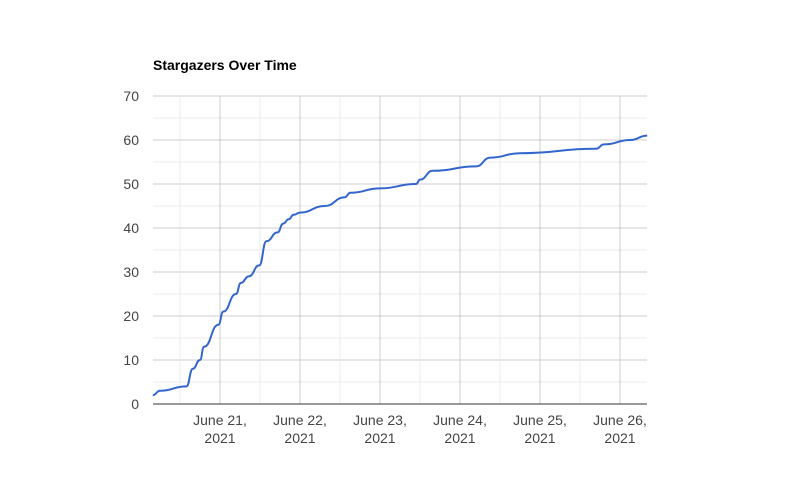 Image resolution: width=800 pixels, height=500 pixels. I want to click on y-tick-label: 30, so click(131, 272).